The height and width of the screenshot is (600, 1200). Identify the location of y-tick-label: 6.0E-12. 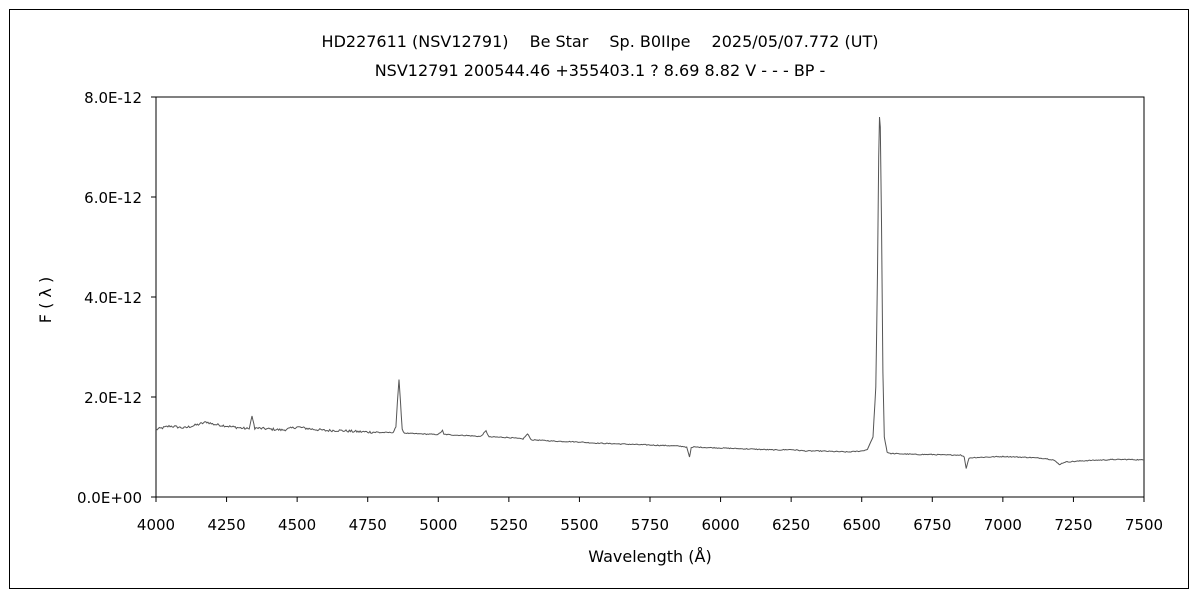
(113, 198).